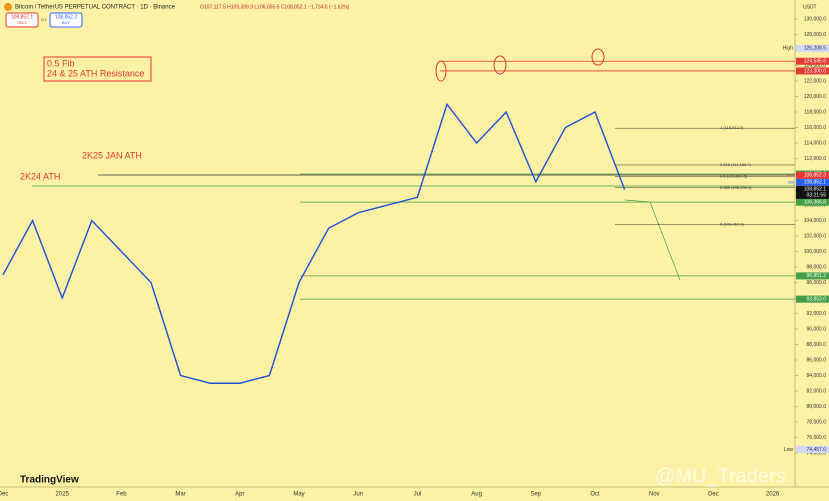 Image resolution: width=829 pixels, height=501 pixels. Describe the element at coordinates (817, 314) in the screenshot. I see `y-tick-label: 92,000.0` at that location.